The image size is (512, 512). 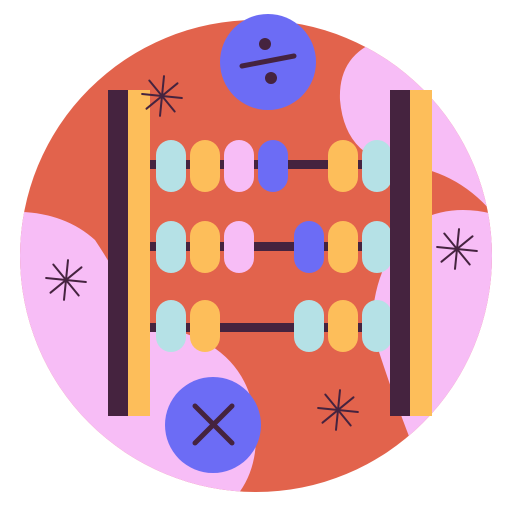 I want to click on abacus-bead-row1-l1, so click(x=205, y=166).